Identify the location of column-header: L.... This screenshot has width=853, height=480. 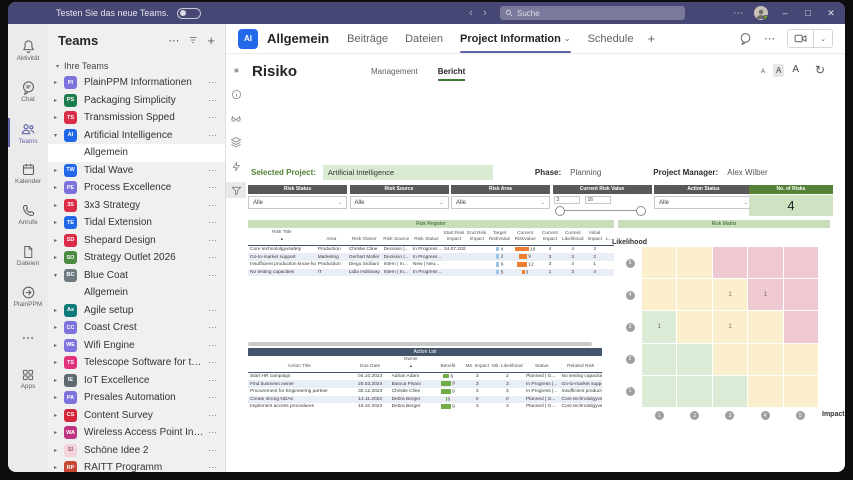
(609, 237).